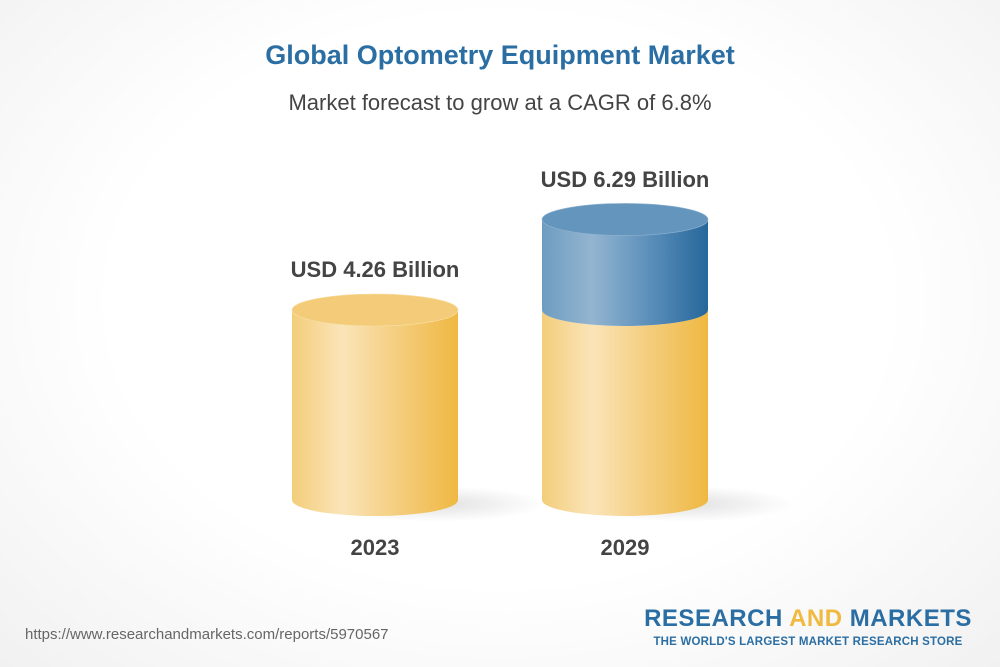 This screenshot has width=1000, height=667. I want to click on value-label-2023: USD 4.26 Billion, so click(375, 269).